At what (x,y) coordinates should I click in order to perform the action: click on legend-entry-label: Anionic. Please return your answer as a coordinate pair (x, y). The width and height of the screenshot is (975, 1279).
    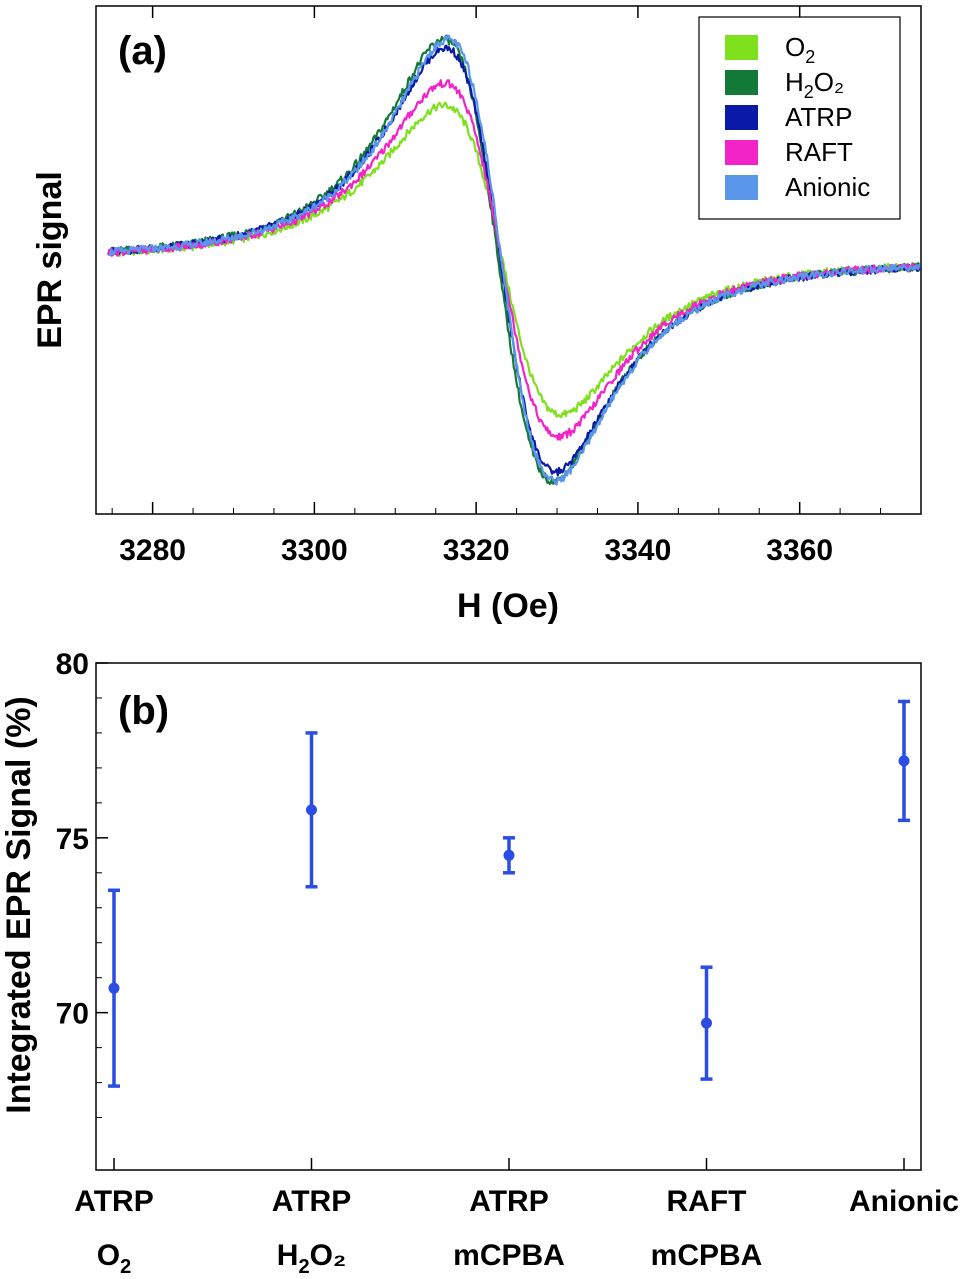
    Looking at the image, I should click on (827, 187).